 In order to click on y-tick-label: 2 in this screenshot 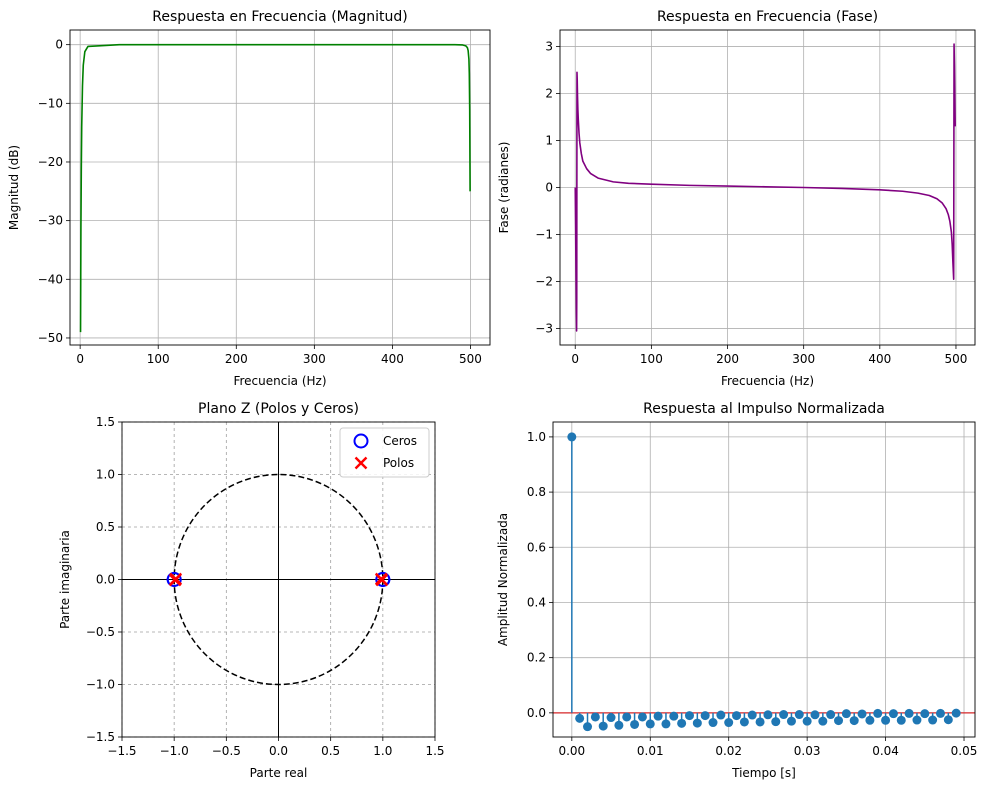, I will do `click(549, 93)`.